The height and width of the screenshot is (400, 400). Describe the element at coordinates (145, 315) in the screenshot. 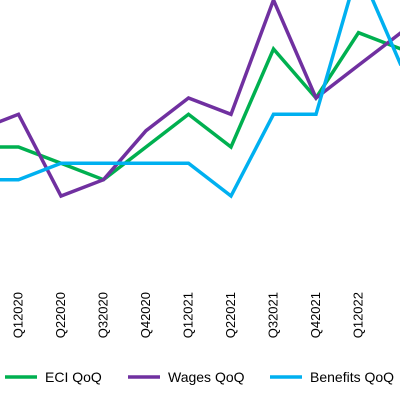

I see `x-tick-label: Q42020` at that location.